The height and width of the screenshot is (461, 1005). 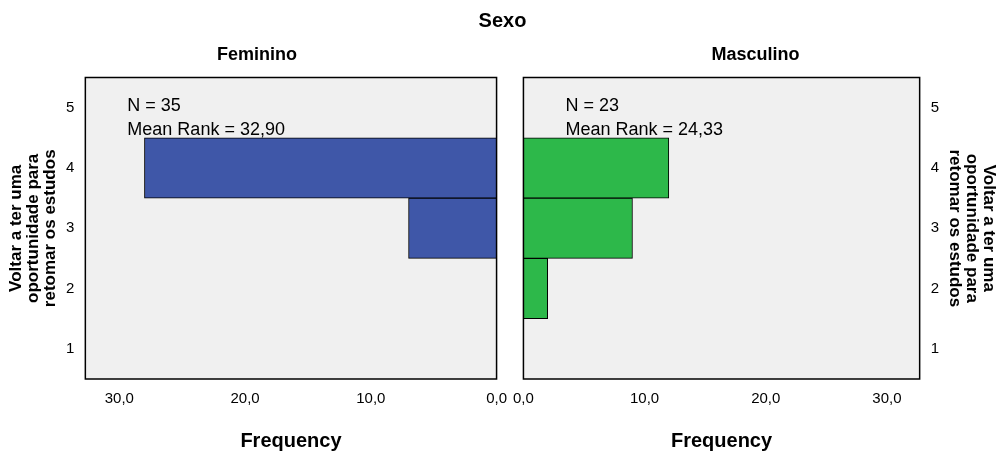 What do you see at coordinates (755, 53) in the screenshot?
I see `chart-subtitle: Masculino` at bounding box center [755, 53].